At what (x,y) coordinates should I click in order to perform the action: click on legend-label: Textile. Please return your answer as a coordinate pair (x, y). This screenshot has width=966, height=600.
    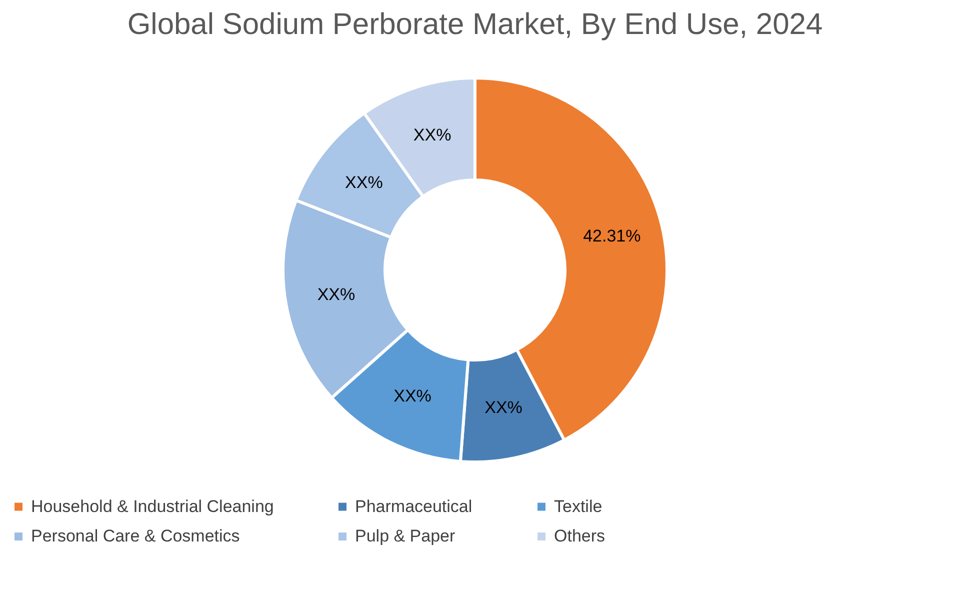
    Looking at the image, I should click on (578, 506).